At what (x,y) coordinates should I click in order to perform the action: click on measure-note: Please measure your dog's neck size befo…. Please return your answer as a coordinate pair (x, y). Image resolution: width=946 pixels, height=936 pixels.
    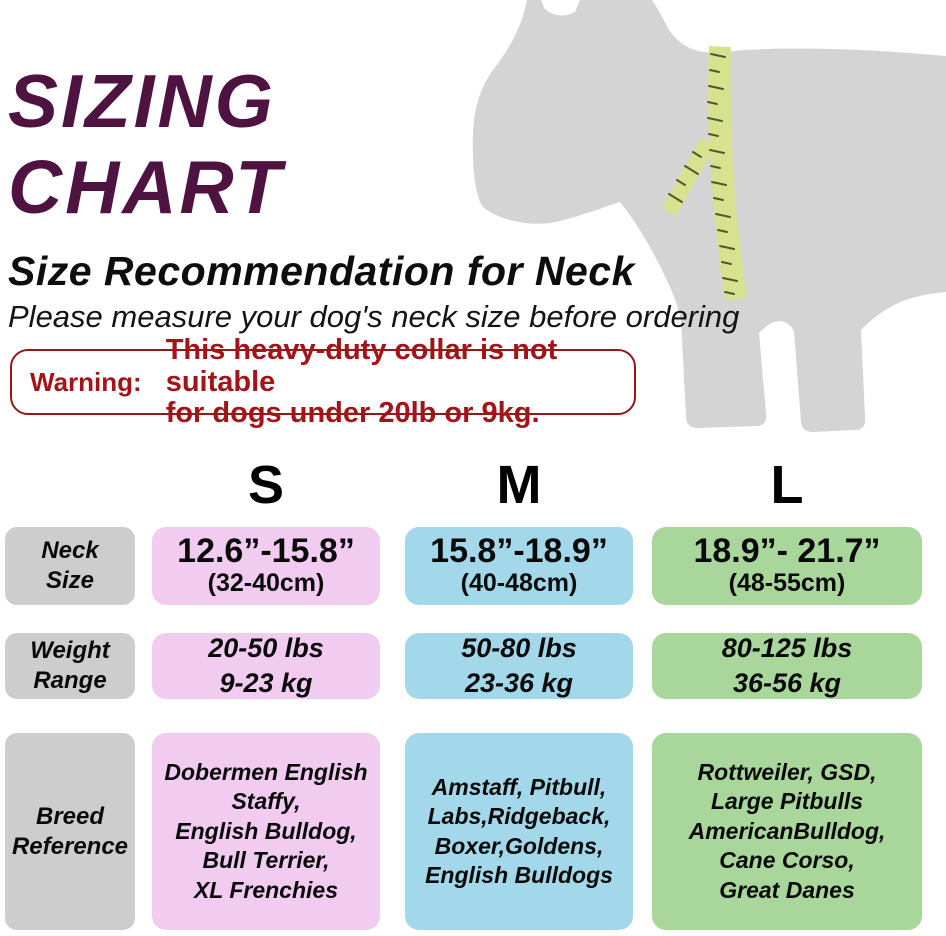
    Looking at the image, I should click on (374, 316).